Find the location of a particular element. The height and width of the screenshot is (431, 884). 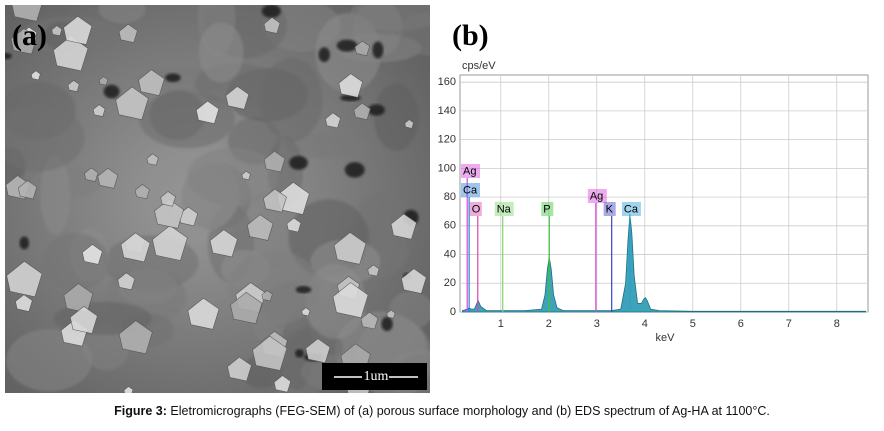

x-tick-label: 7 is located at coordinates (789, 324).